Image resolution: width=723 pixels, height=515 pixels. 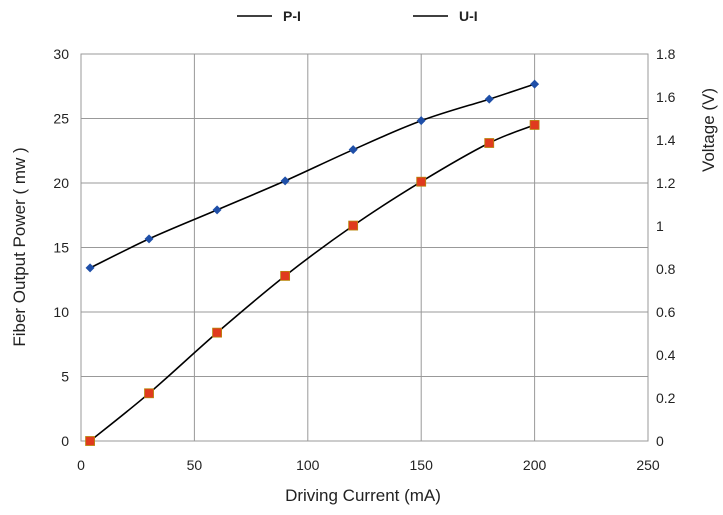 What do you see at coordinates (61, 312) in the screenshot?
I see `y-left-tick-label: 10` at bounding box center [61, 312].